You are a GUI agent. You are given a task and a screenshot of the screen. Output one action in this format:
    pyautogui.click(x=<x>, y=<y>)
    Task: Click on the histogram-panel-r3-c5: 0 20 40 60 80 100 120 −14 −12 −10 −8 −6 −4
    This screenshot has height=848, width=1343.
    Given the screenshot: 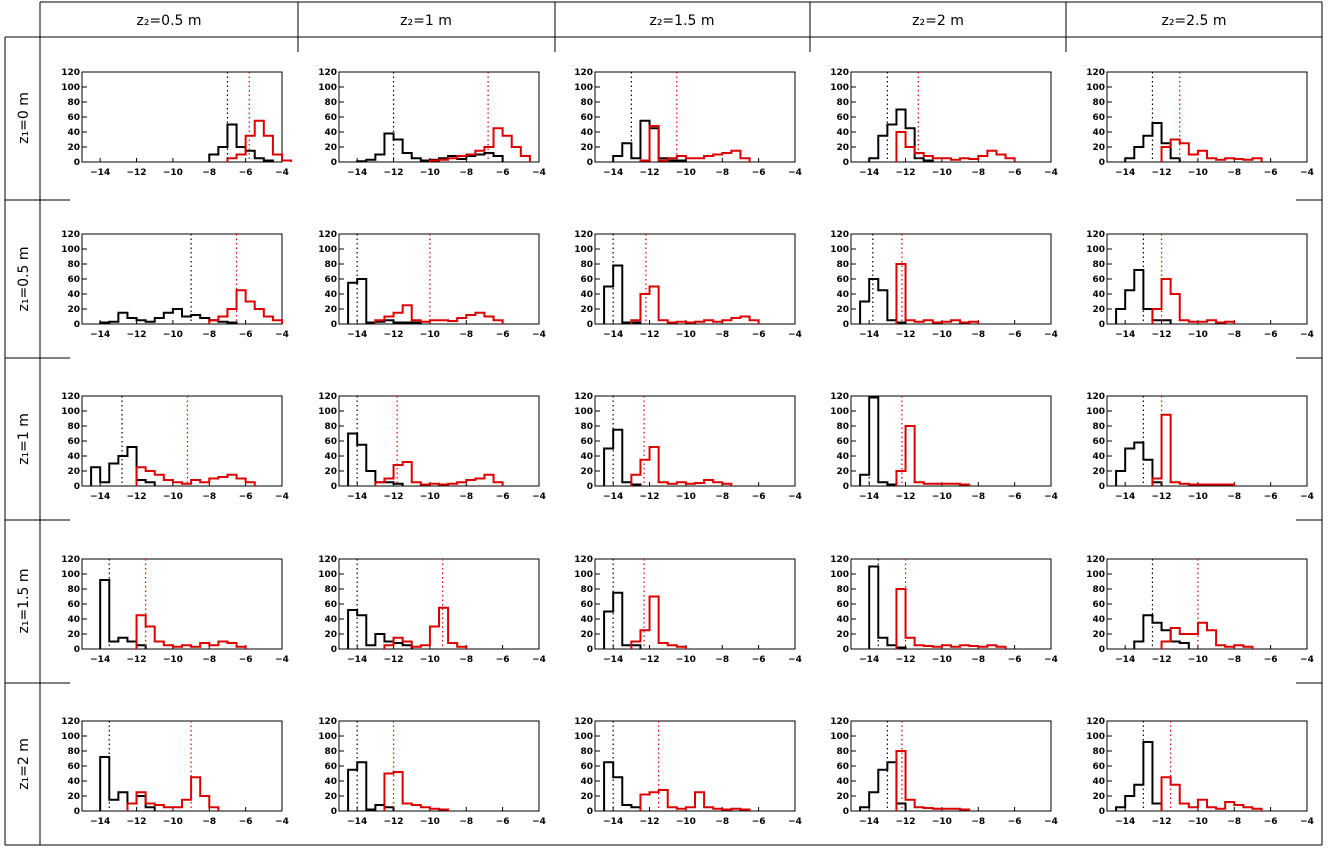 What is the action you would take?
    pyautogui.click(x=1200, y=447)
    